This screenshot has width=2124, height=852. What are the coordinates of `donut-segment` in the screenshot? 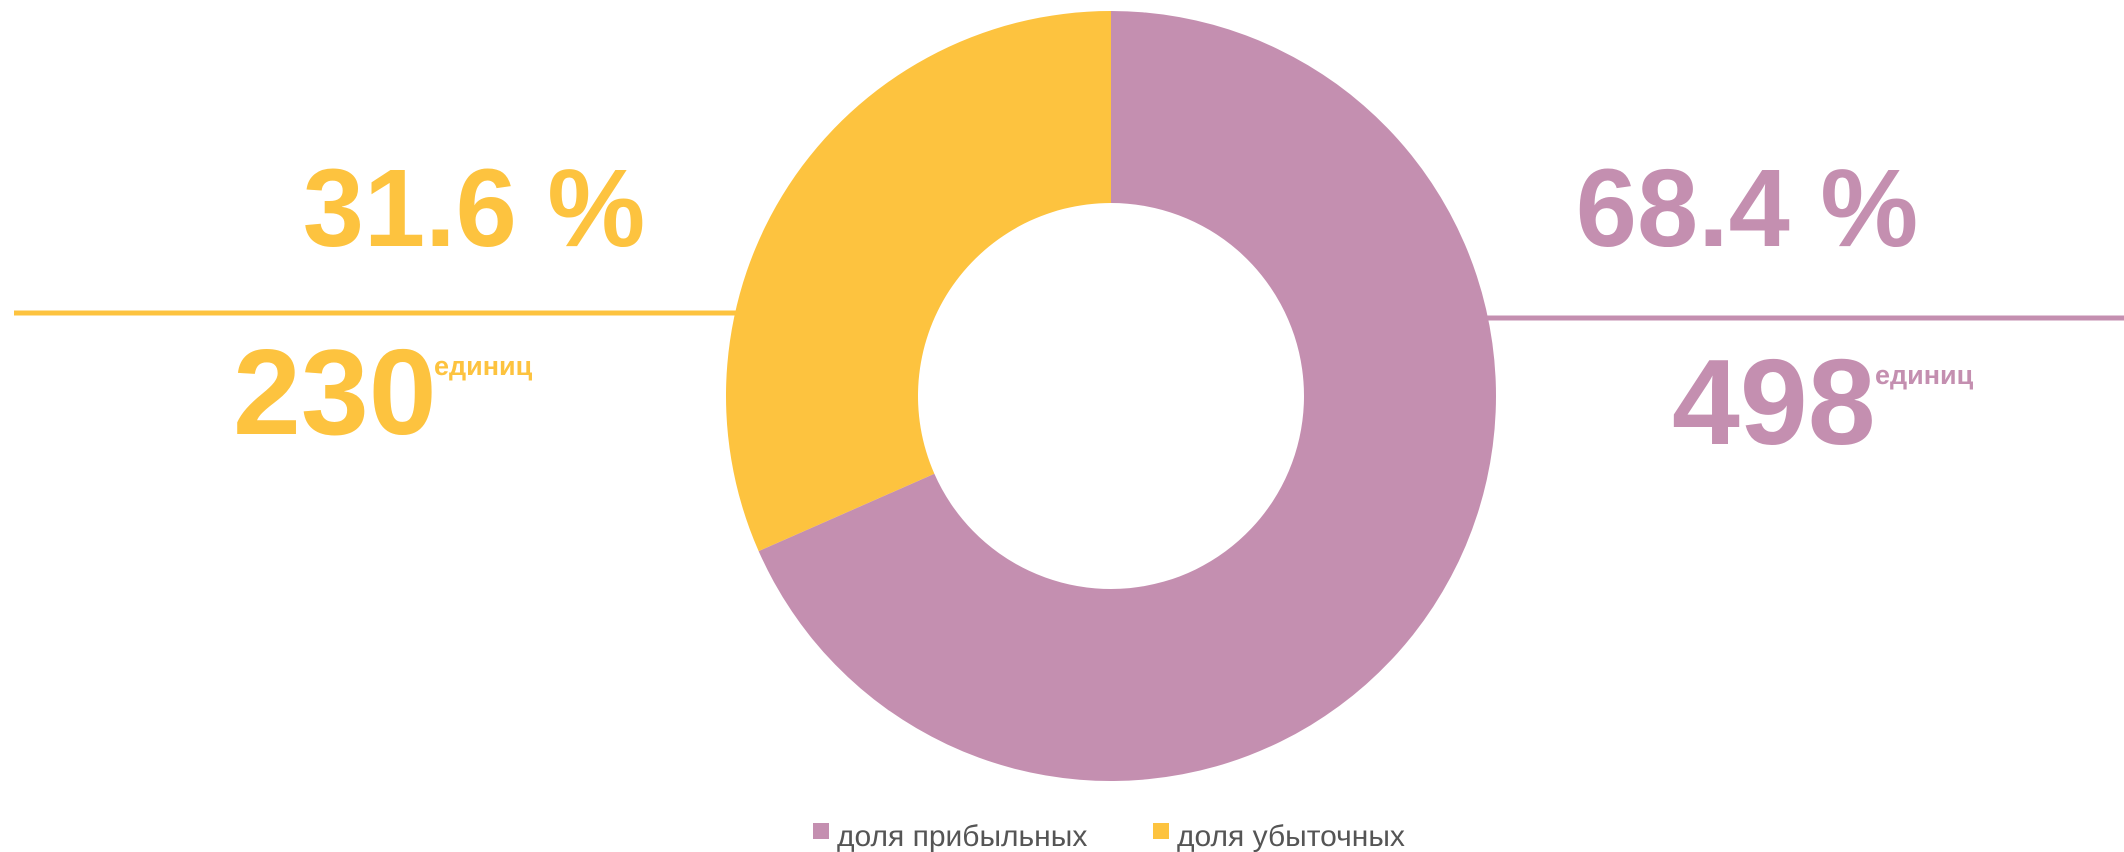 It's located at (918, 281).